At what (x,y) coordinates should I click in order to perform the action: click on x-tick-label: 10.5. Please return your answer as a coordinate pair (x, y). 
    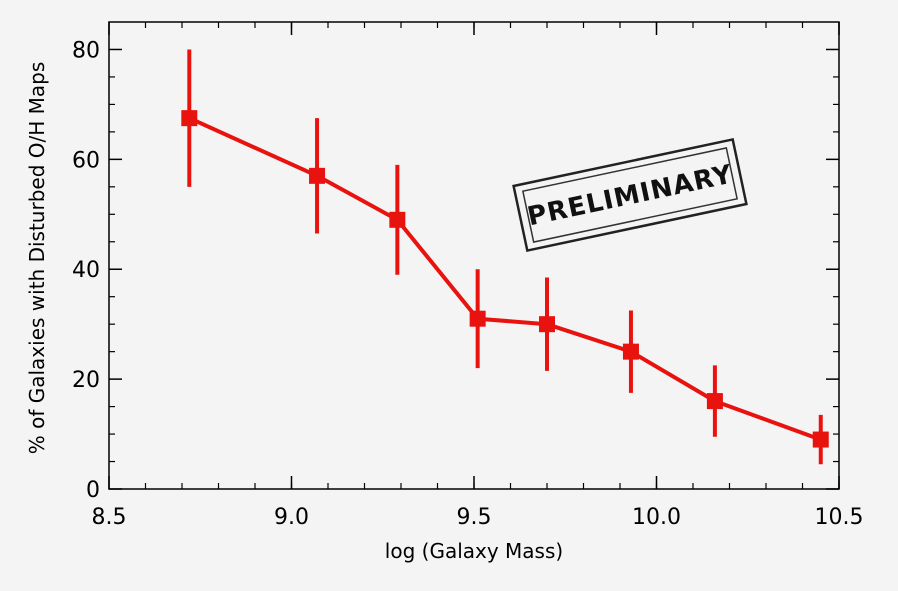
    Looking at the image, I should click on (839, 517).